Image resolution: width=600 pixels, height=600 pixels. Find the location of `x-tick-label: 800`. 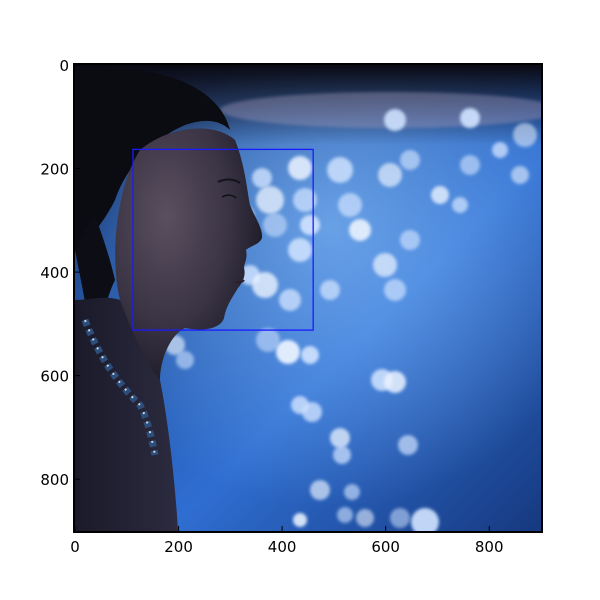

x-tick-label: 800 is located at coordinates (489, 547).